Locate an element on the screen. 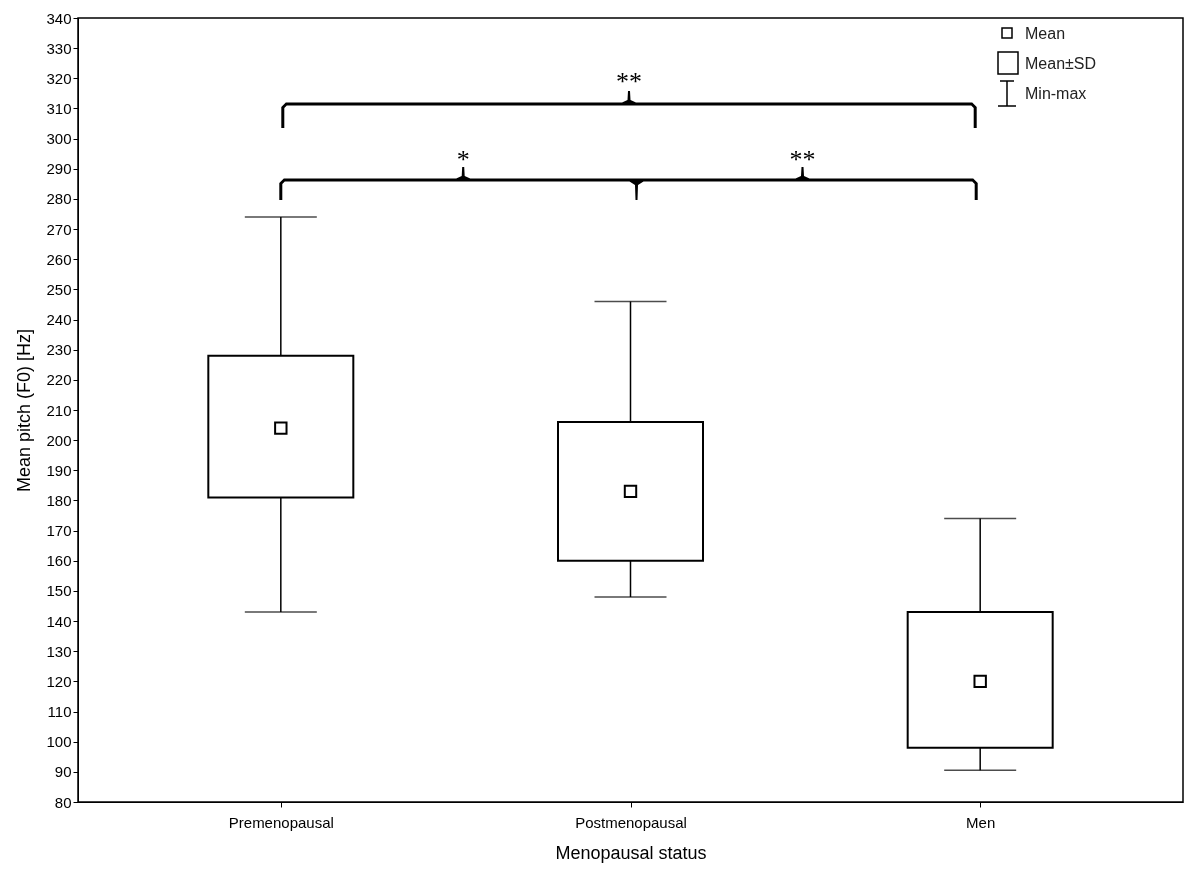  y-tick-label: 150 is located at coordinates (59, 591).